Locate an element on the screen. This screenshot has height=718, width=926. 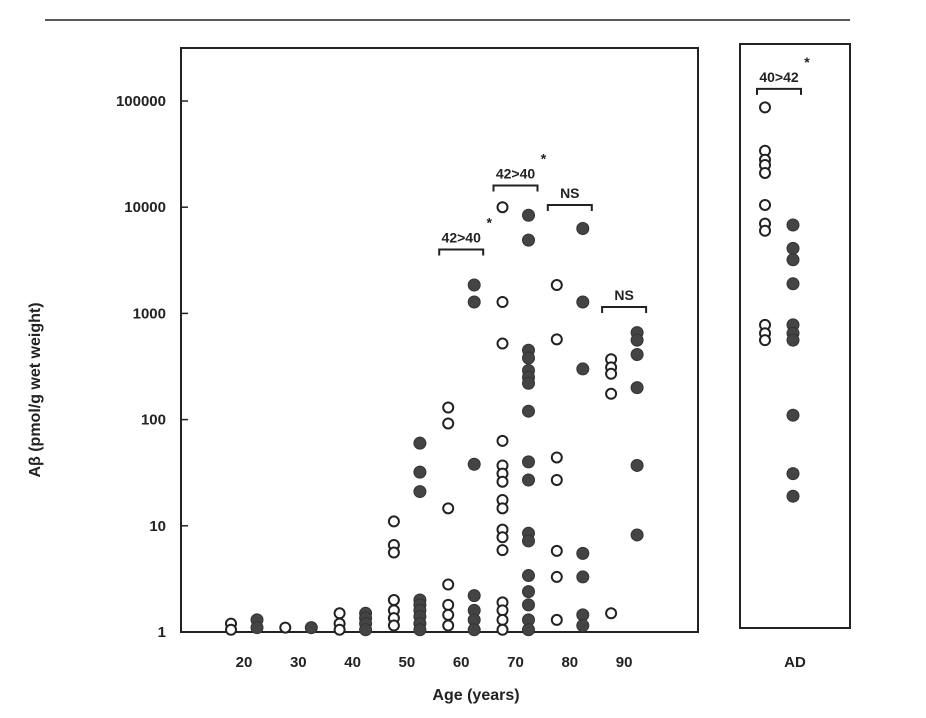
y-tick-label: 100000 is located at coordinates (141, 101).